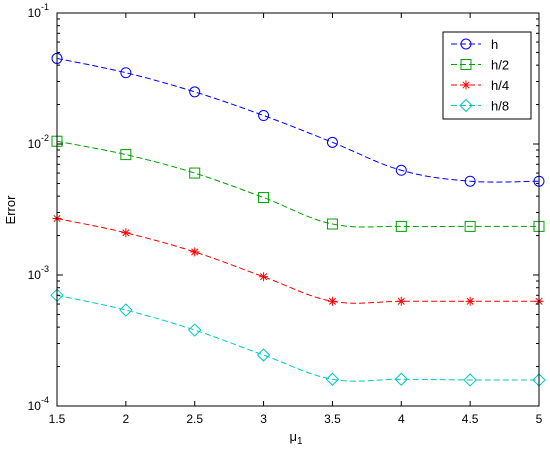 The height and width of the screenshot is (452, 550). What do you see at coordinates (263, 419) in the screenshot?
I see `x-tick-label: 3` at bounding box center [263, 419].